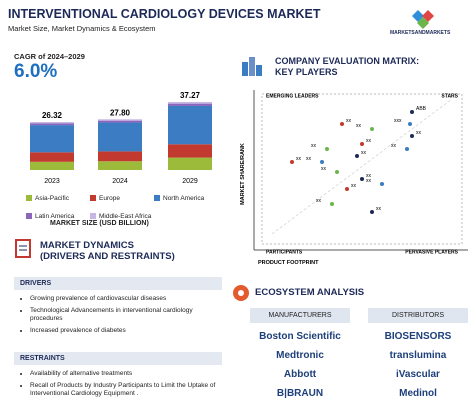  What do you see at coordinates (120, 181) in the screenshot?
I see `x-tick-label: 2024` at bounding box center [120, 181].